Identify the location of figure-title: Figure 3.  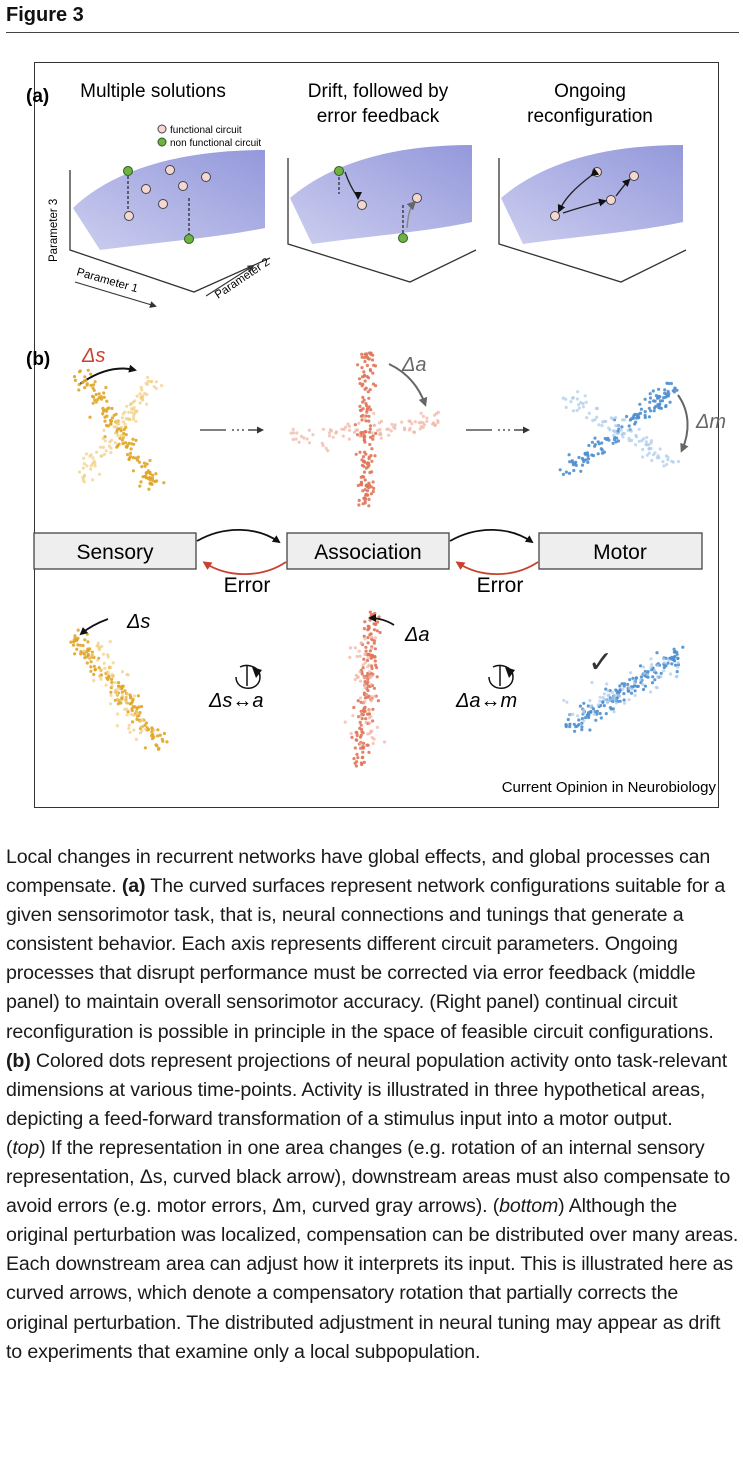
(45, 15).